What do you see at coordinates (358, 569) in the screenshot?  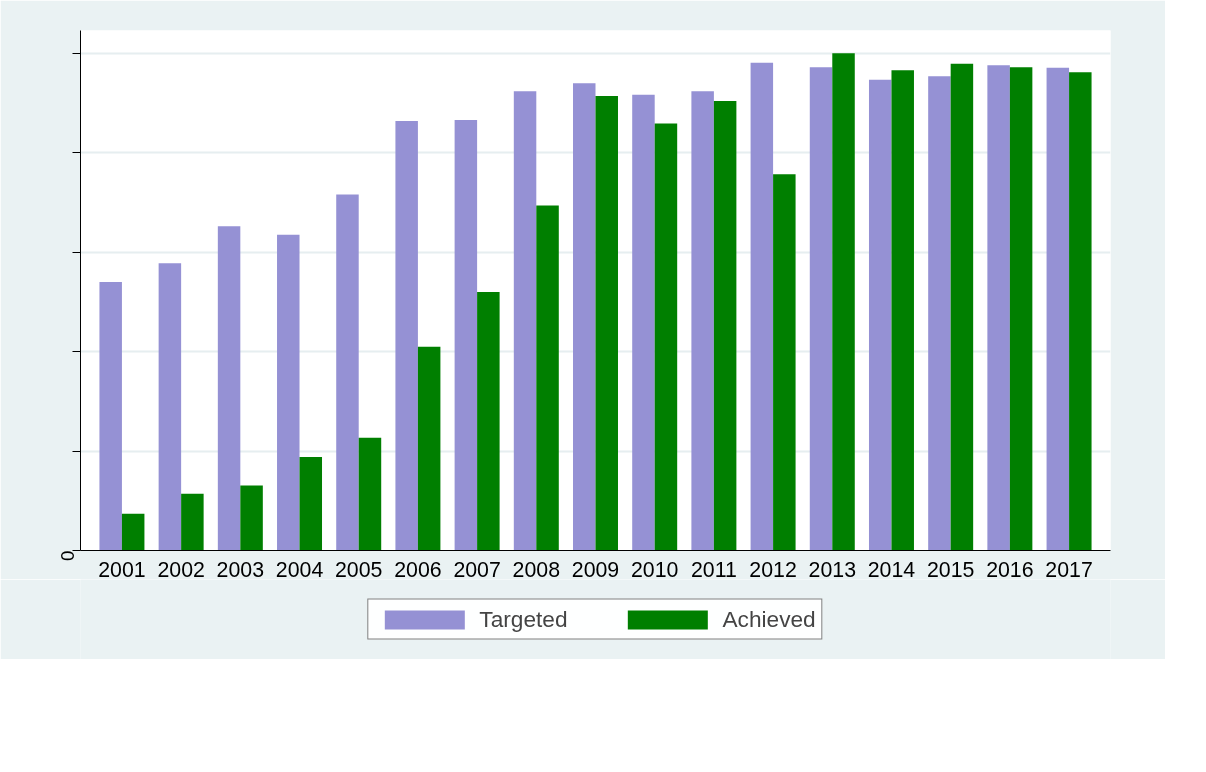 I see `x-tick-label: 2005` at bounding box center [358, 569].